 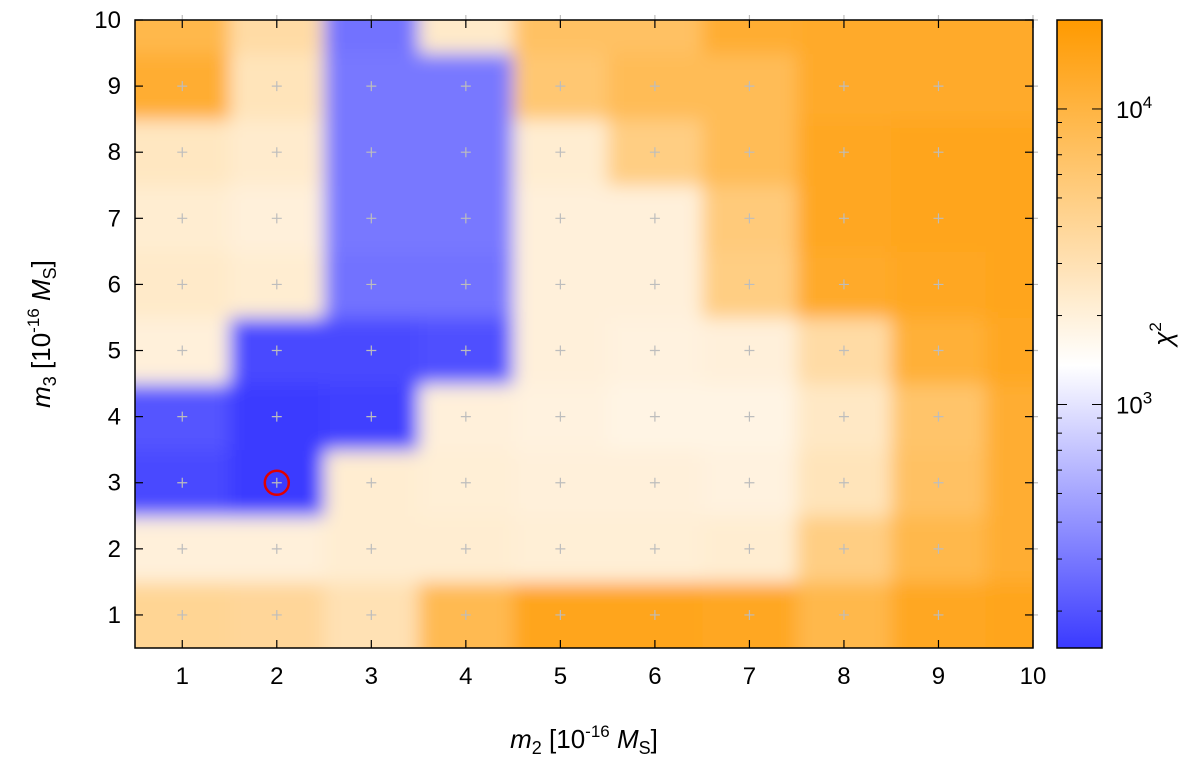 I want to click on x-tick-label: 3, so click(x=371, y=676).